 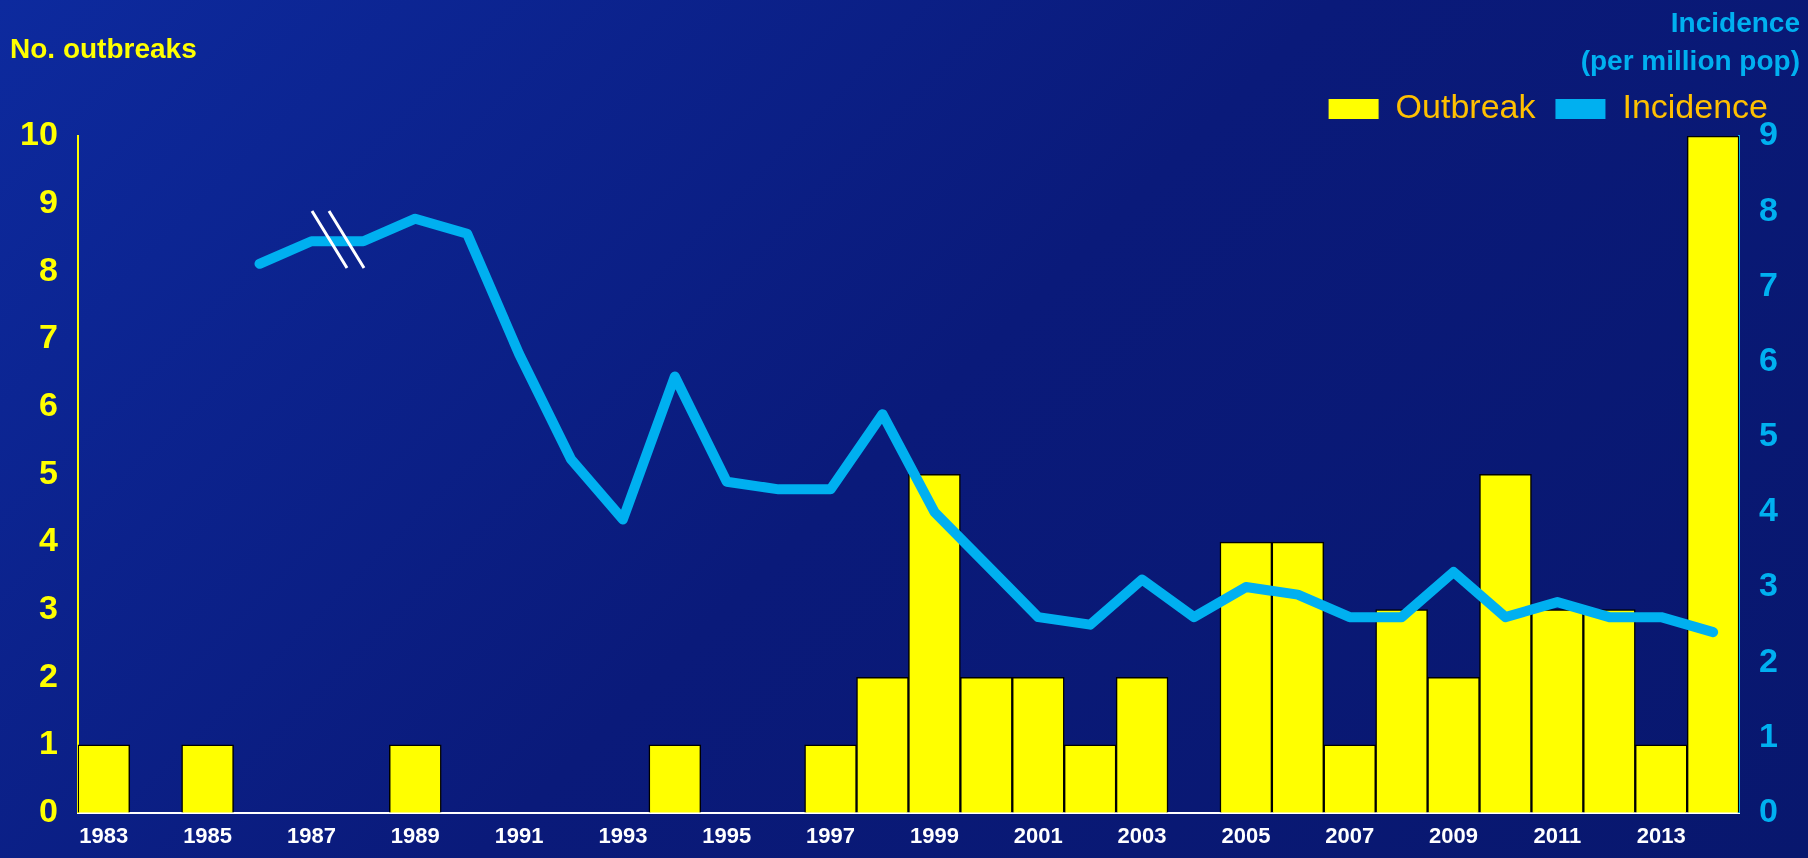 I want to click on x-tick-label: 1991, so click(x=519, y=835).